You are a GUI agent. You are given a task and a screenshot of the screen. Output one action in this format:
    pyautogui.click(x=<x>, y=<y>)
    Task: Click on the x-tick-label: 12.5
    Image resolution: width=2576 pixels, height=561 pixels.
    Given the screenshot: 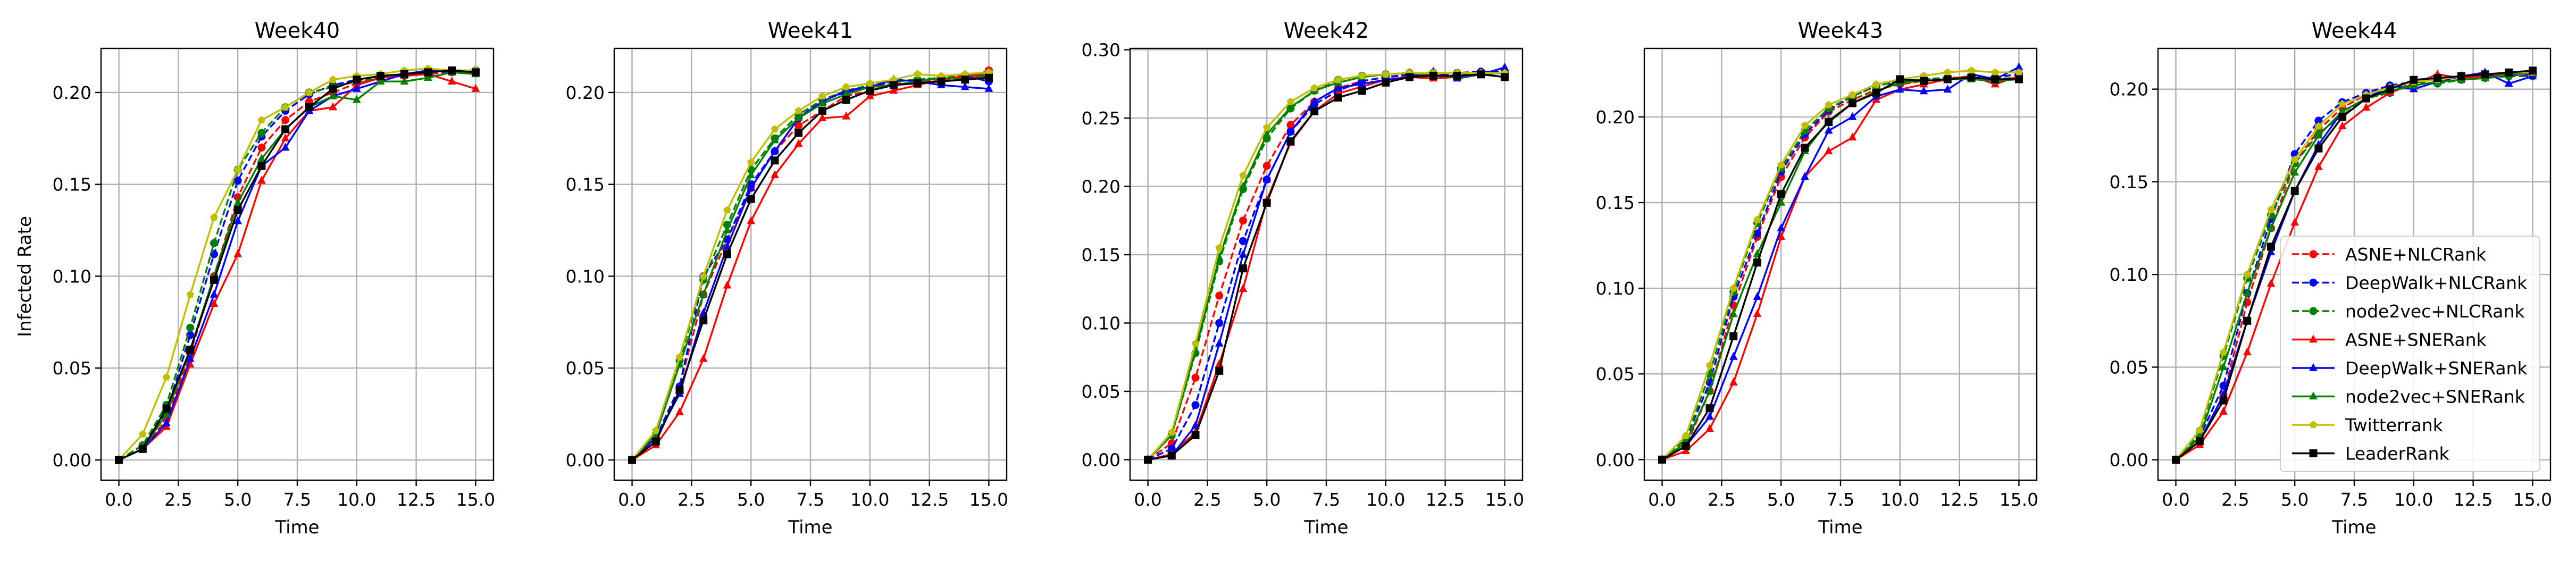 What is the action you would take?
    pyautogui.click(x=416, y=500)
    